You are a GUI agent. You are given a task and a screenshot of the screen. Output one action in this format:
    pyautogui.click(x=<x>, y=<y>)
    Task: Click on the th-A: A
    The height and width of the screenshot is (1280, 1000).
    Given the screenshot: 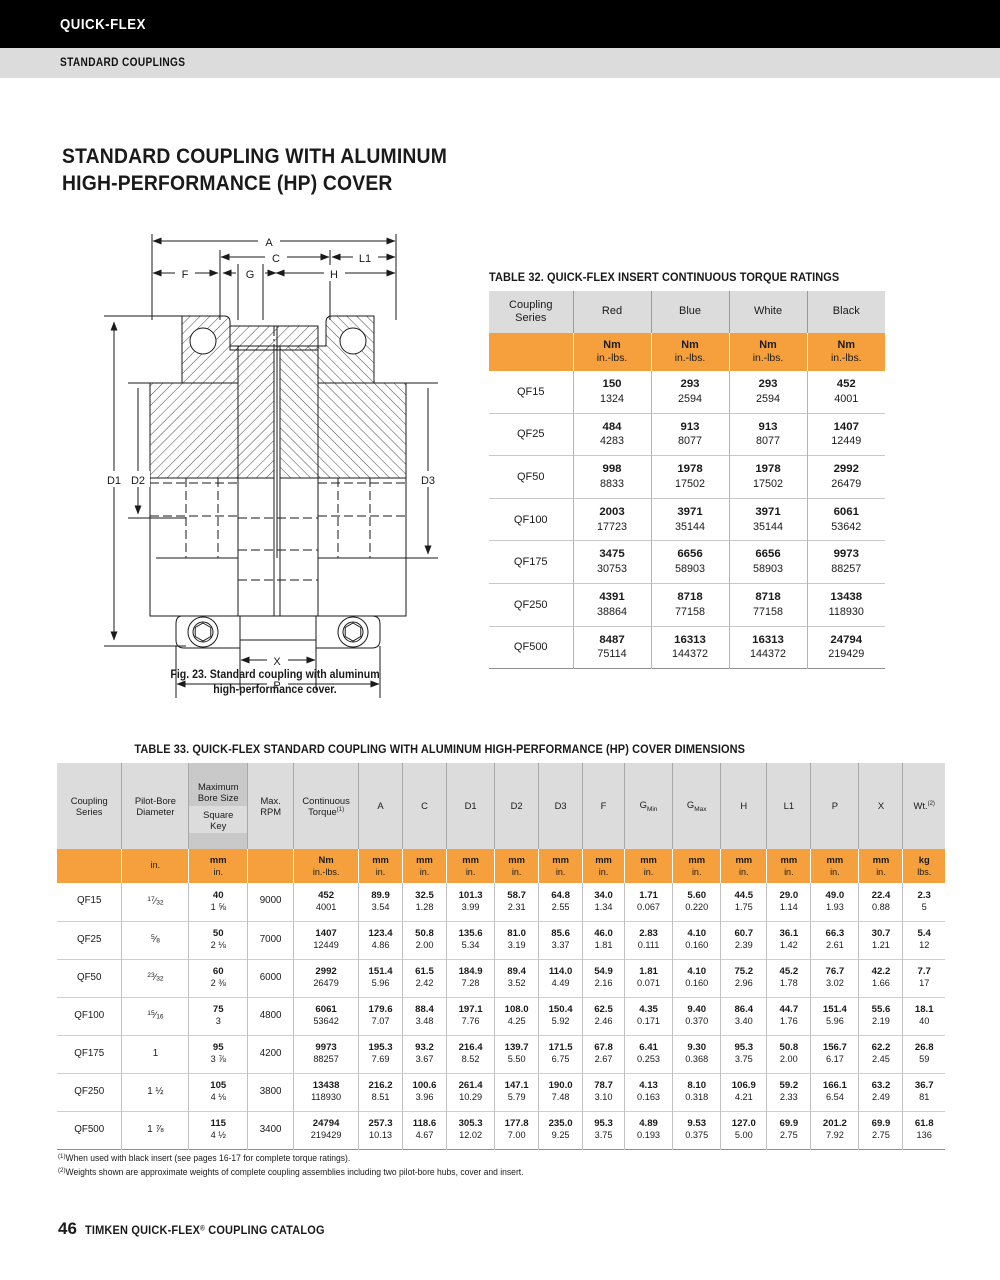 What is the action you would take?
    pyautogui.click(x=381, y=806)
    